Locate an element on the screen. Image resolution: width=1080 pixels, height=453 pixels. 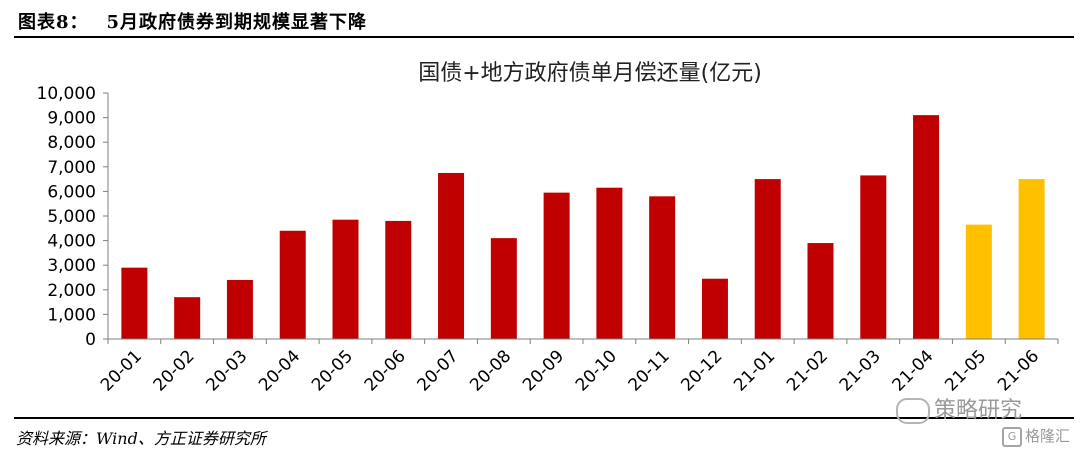
x-tick-label: 20-01 is located at coordinates (121, 370).